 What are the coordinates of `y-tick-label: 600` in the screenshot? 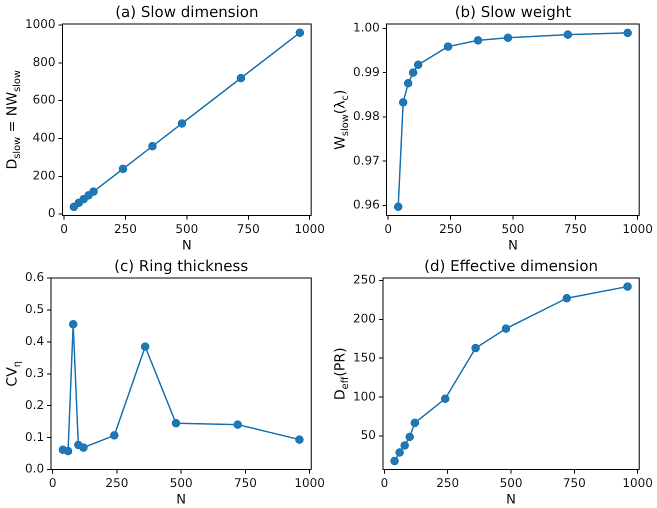 It's located at (44, 99).